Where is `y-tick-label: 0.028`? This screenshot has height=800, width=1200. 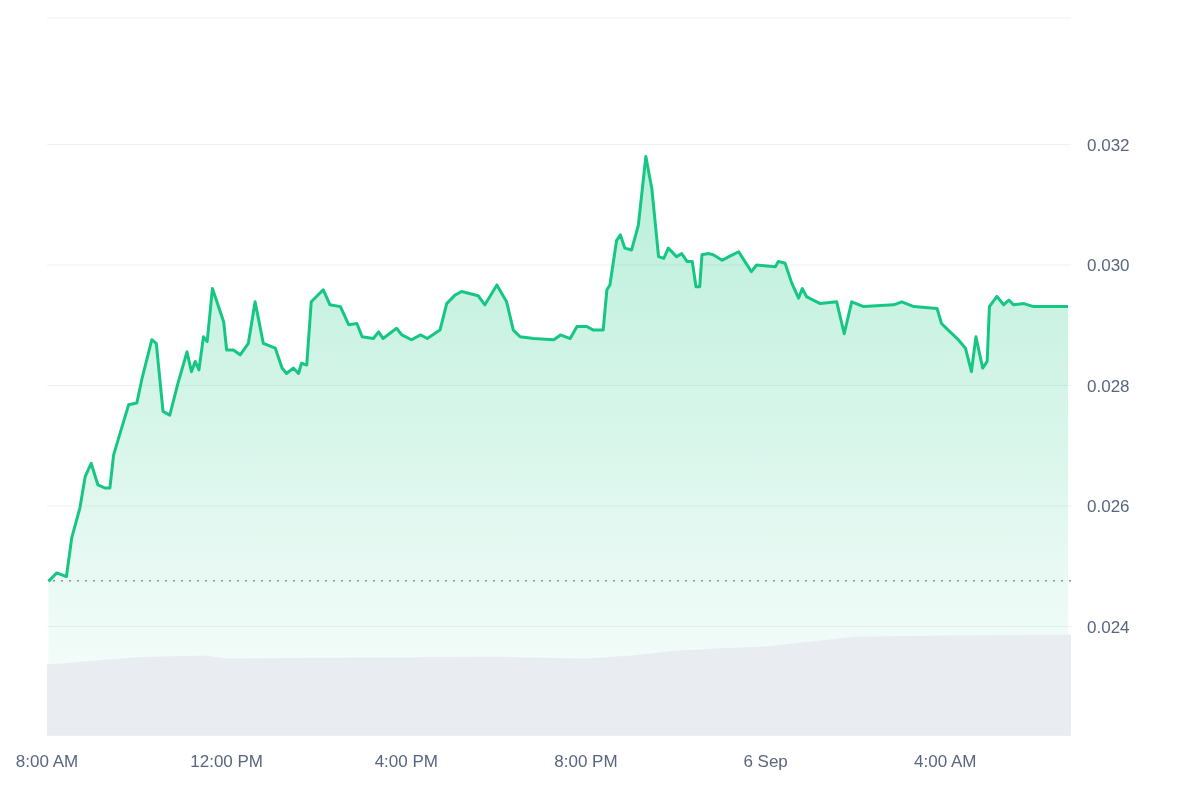 y-tick-label: 0.028 is located at coordinates (1108, 386).